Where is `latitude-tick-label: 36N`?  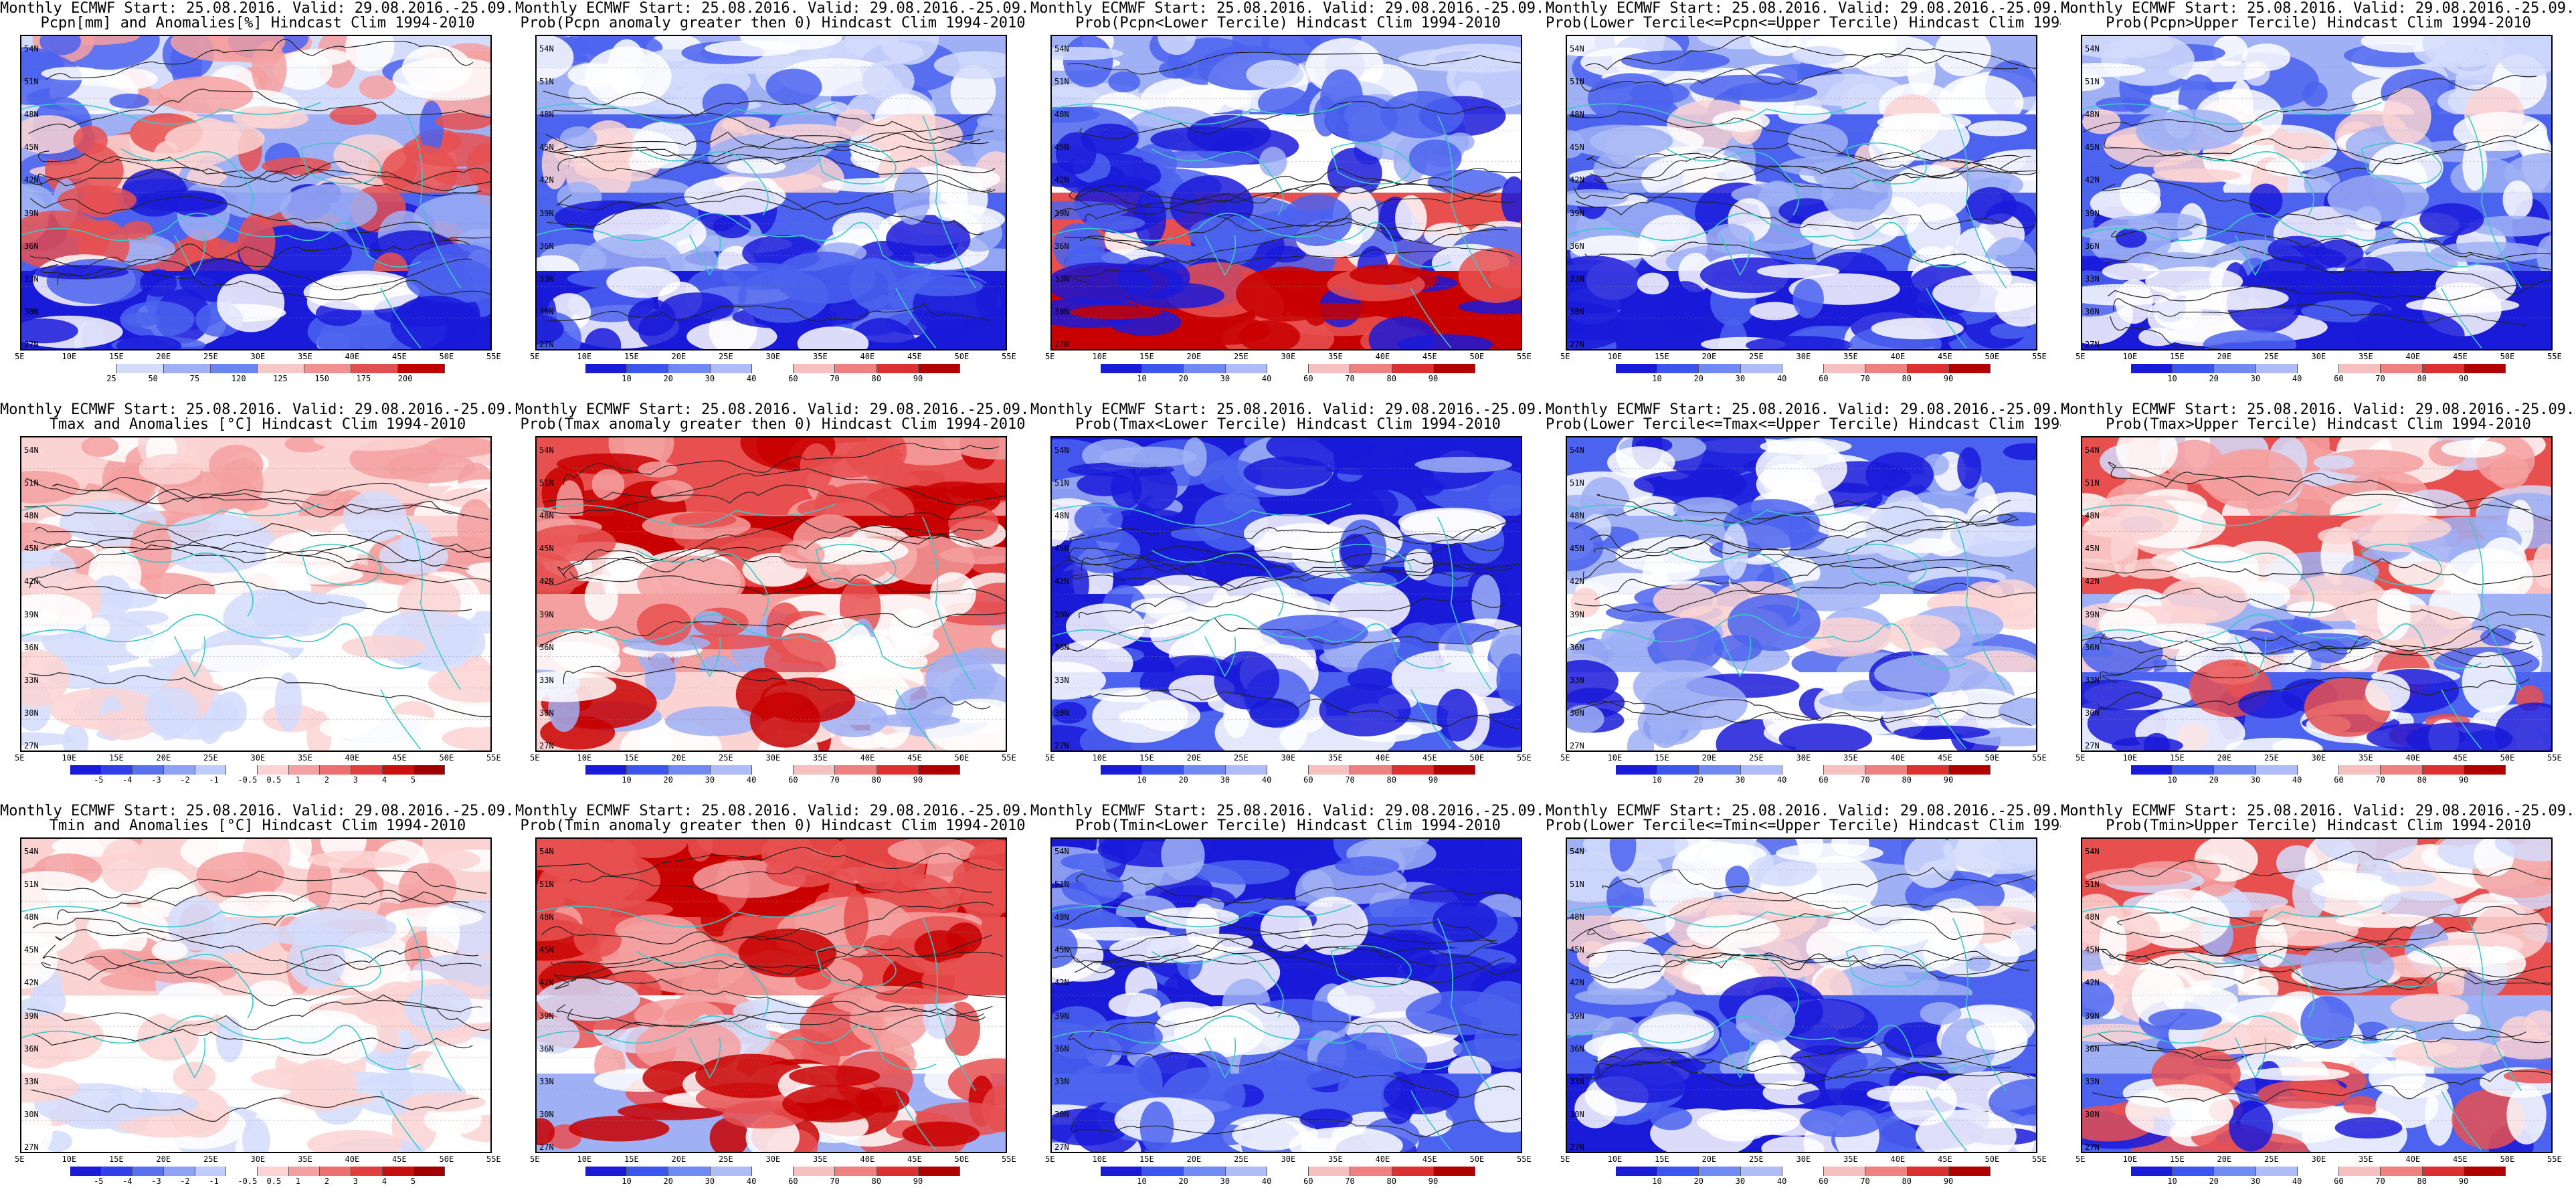 latitude-tick-label: 36N is located at coordinates (546, 246).